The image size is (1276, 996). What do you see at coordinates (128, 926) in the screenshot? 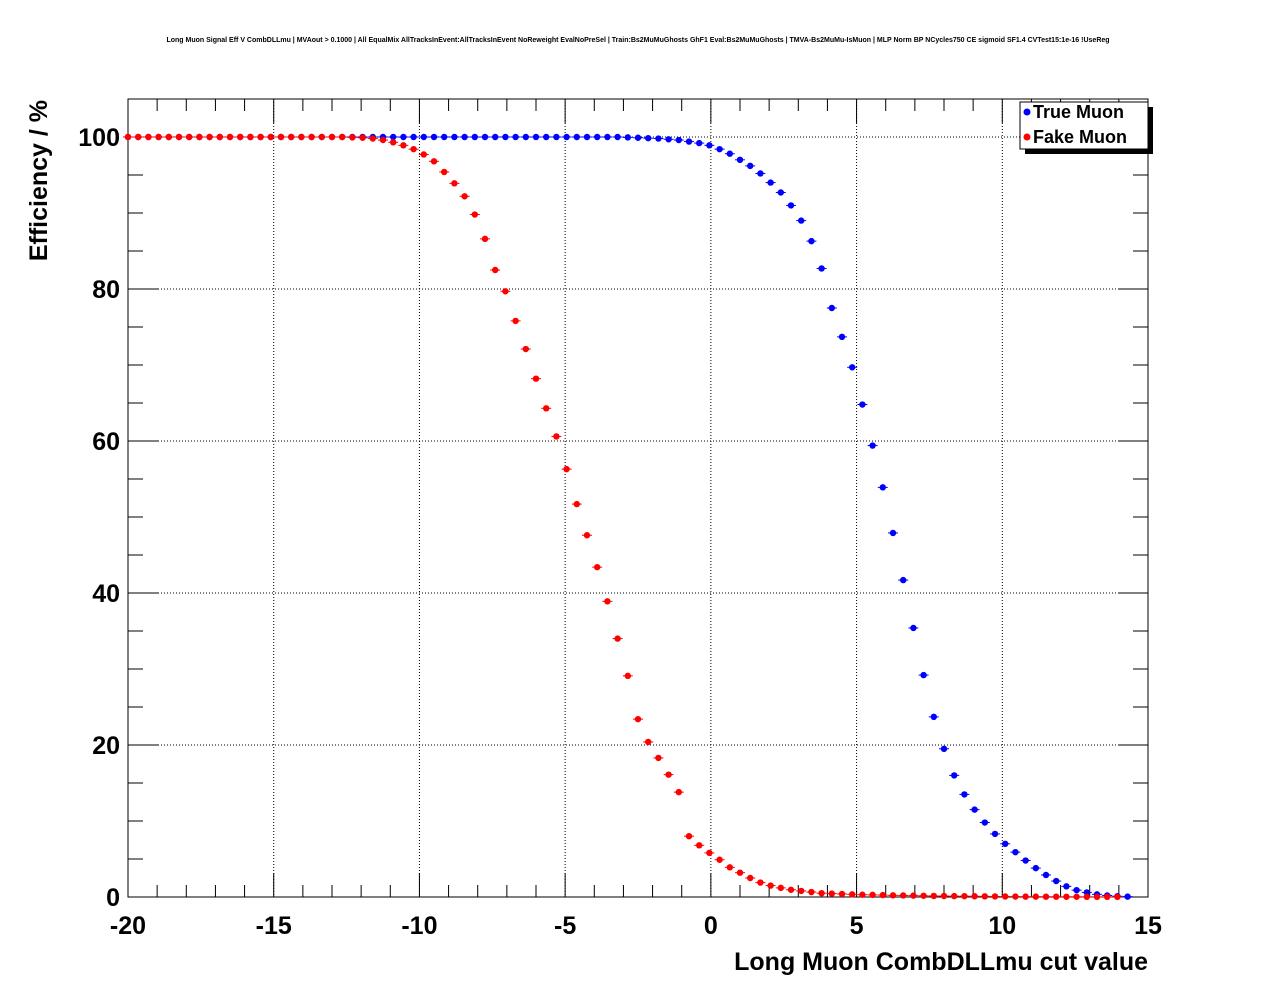
I see `x-tick-label: -20` at bounding box center [128, 926].